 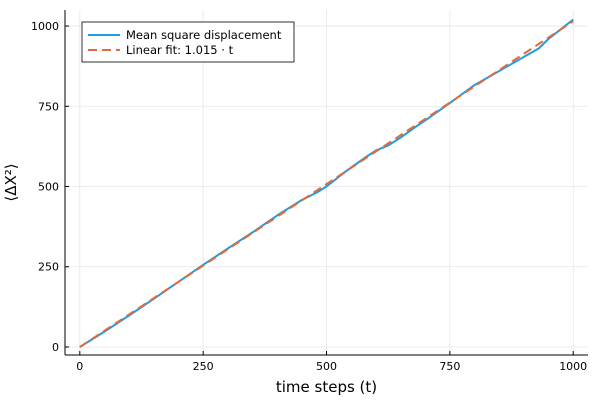 I want to click on x-tick-label: 250, so click(x=203, y=366).